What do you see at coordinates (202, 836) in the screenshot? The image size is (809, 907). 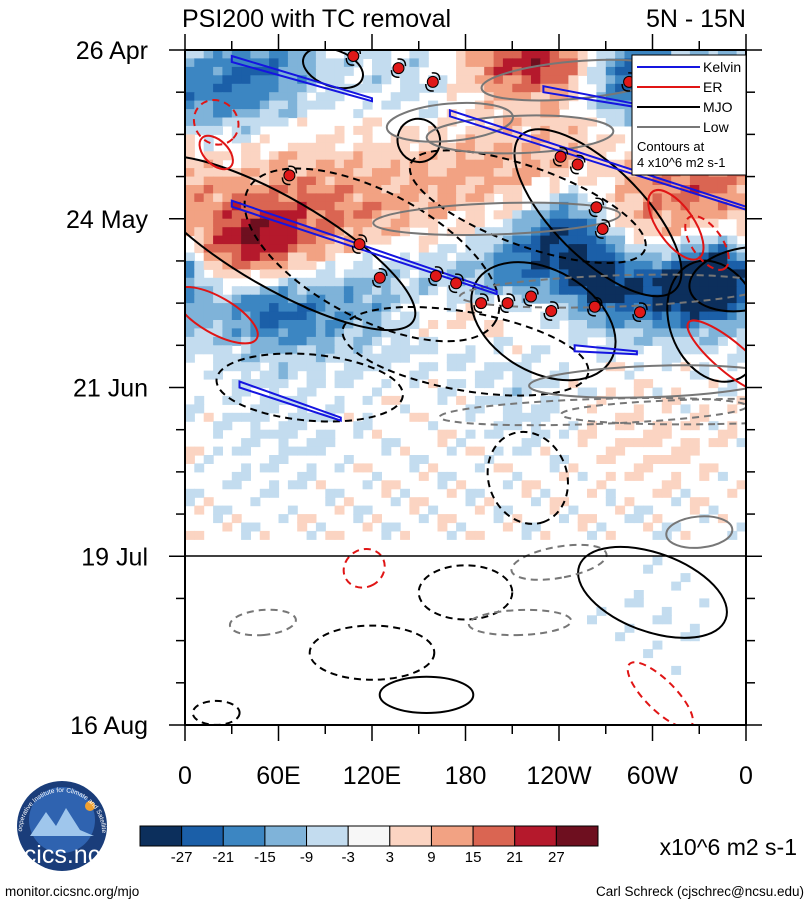 I see `colorbar-swatch` at bounding box center [202, 836].